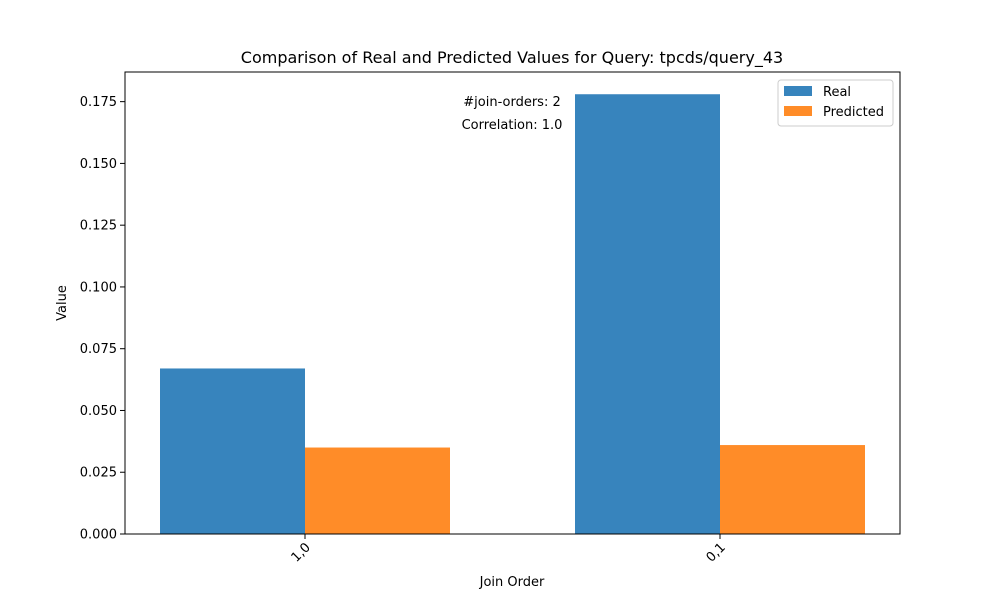  I want to click on x-axis-label: Join Order, so click(512, 582).